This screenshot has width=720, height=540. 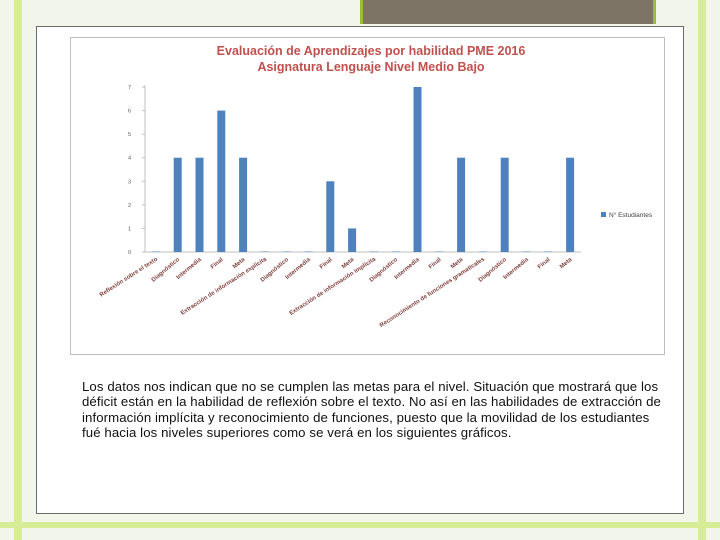 What do you see at coordinates (129, 88) in the screenshot?
I see `y-tick-label: 7` at bounding box center [129, 88].